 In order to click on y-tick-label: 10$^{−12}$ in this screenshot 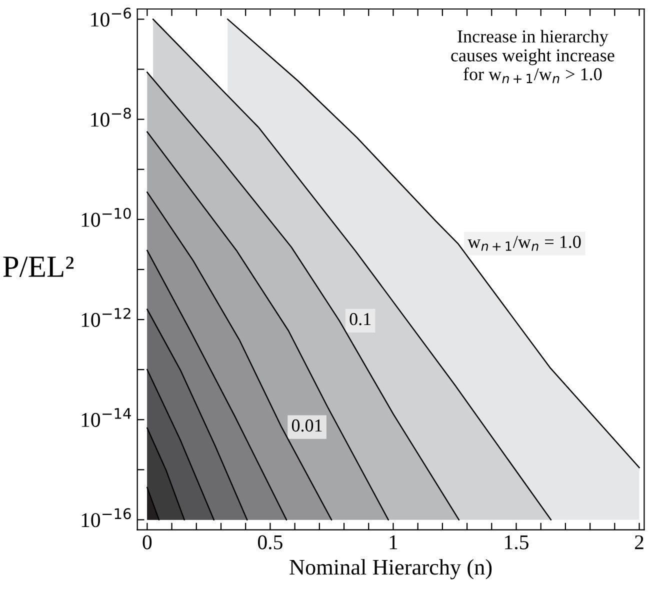, I will do `click(106, 317)`.